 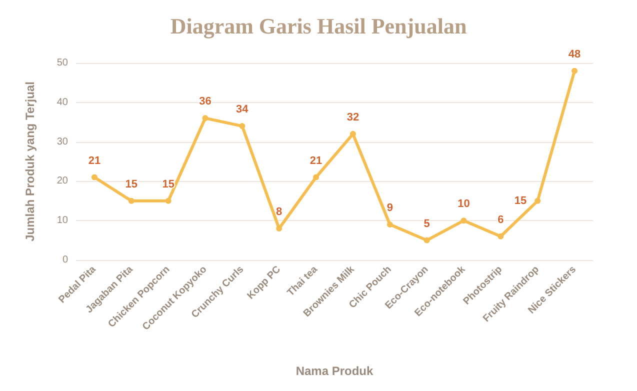 What do you see at coordinates (65, 260) in the screenshot?
I see `y-tick-label: 0` at bounding box center [65, 260].